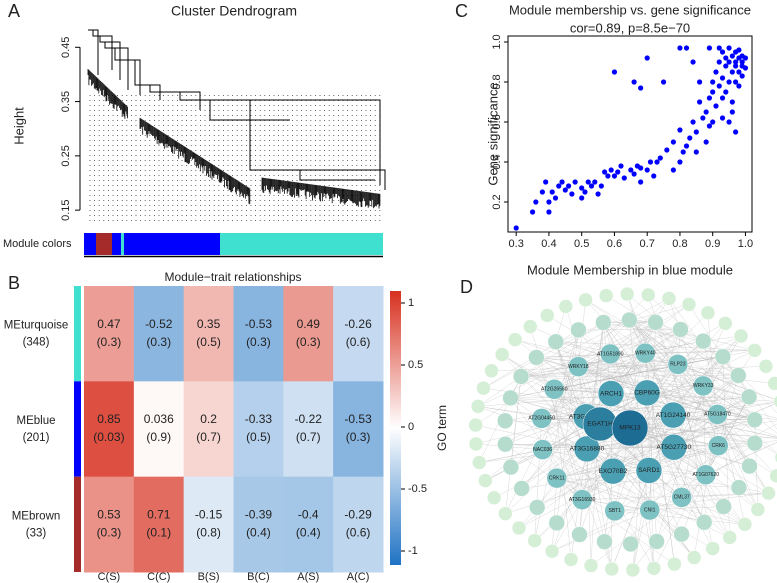 Image resolution: width=777 pixels, height=583 pixels. Describe the element at coordinates (208, 419) in the screenshot. I see `cell-value: 0.2` at that location.